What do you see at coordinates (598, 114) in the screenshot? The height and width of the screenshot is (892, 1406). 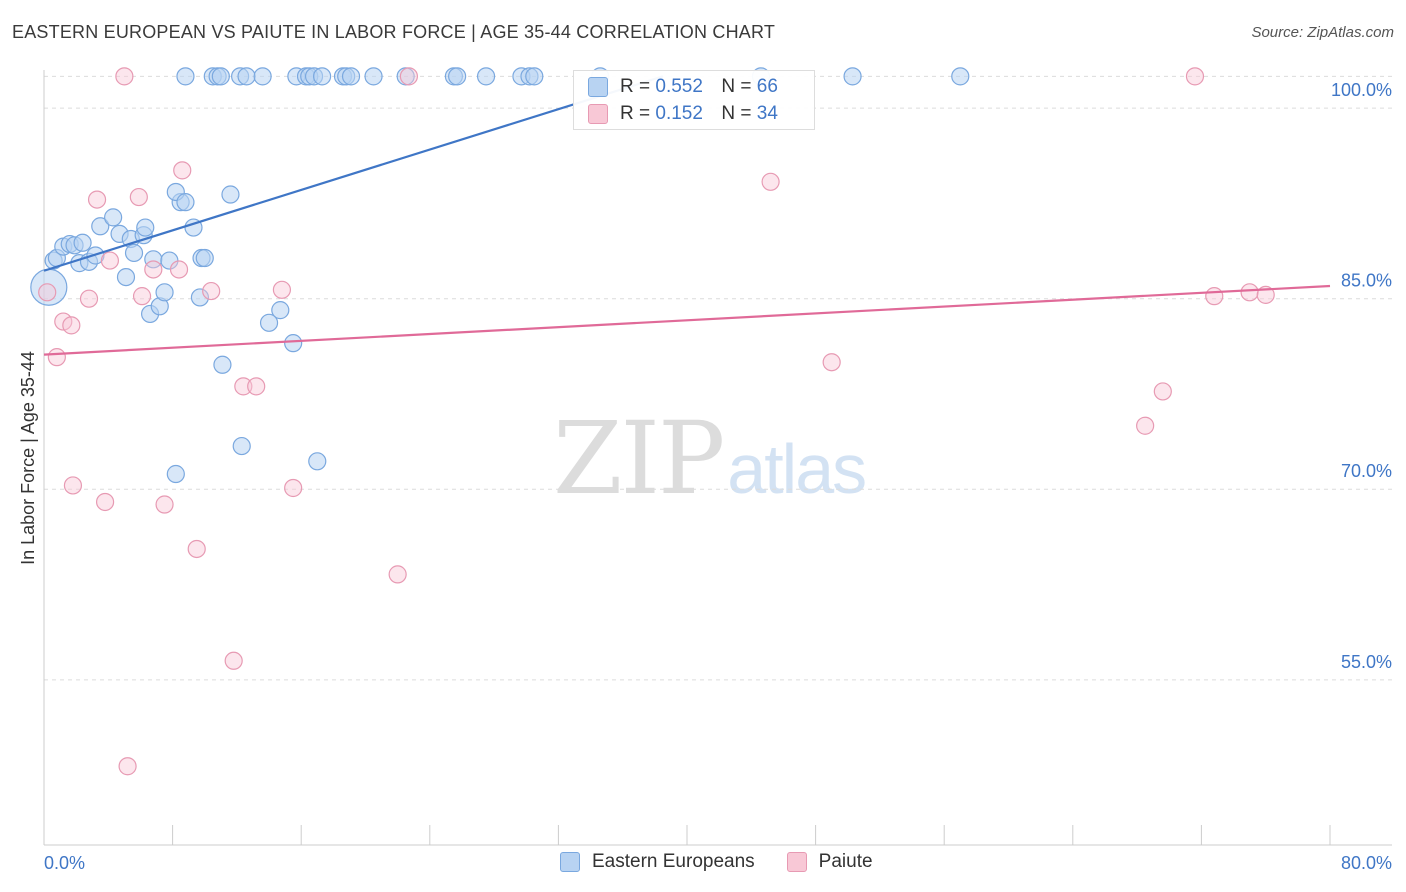 I see `stats-swatch-pink` at bounding box center [598, 114].